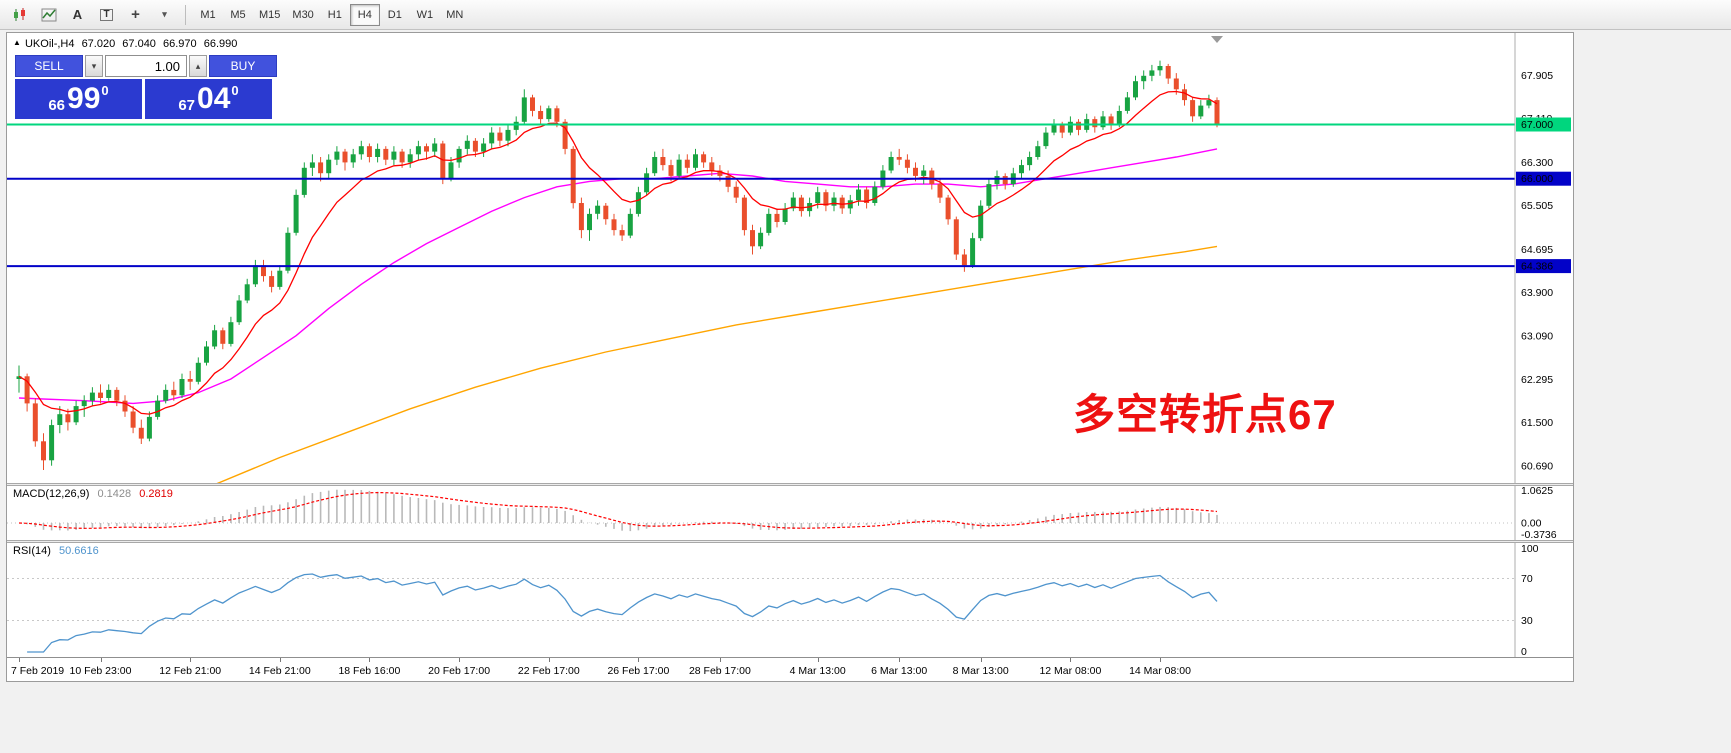 The image size is (1731, 753). What do you see at coordinates (32, 551) in the screenshot?
I see `rsi-name: RSI(14)` at bounding box center [32, 551].